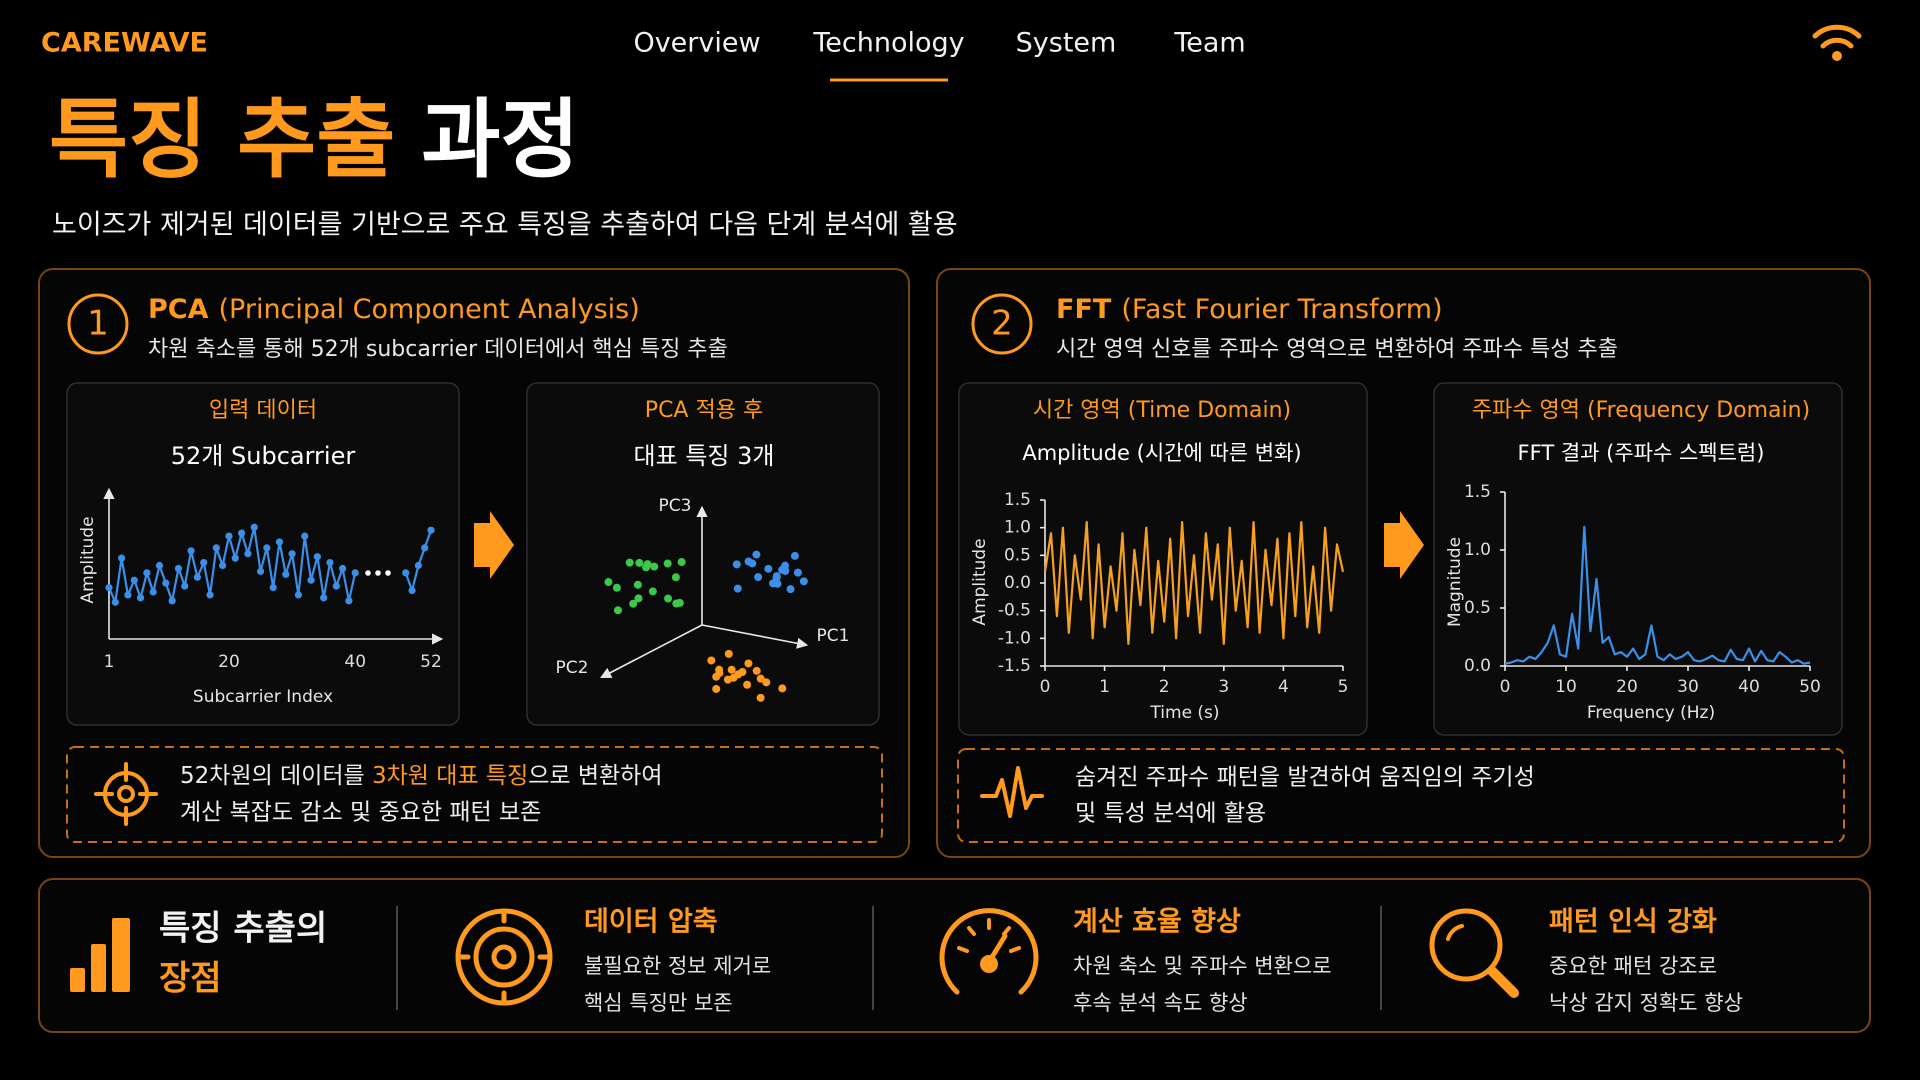 Image resolution: width=1920 pixels, height=1080 pixels. What do you see at coordinates (1104, 687) in the screenshot?
I see `x-tick-label: 1` at bounding box center [1104, 687].